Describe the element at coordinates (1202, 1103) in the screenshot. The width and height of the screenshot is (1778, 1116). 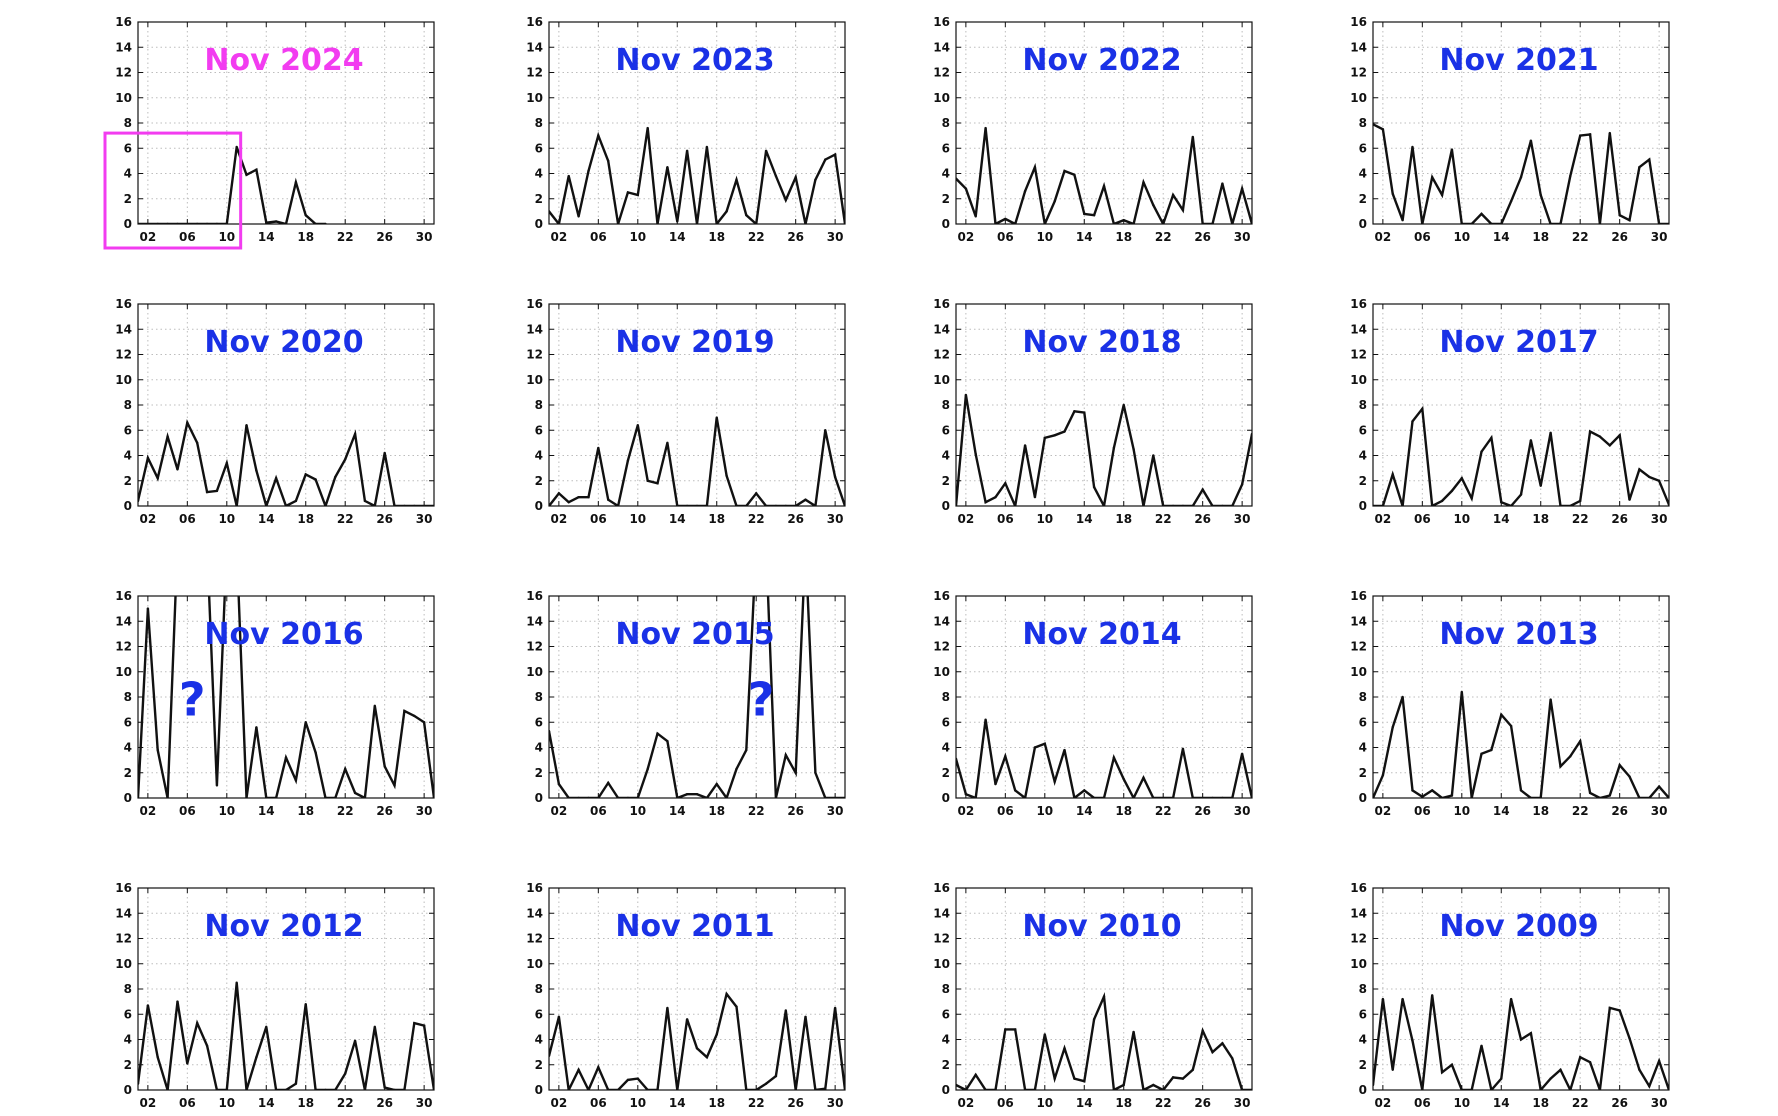
I see `x-tick-label: 26` at that location.